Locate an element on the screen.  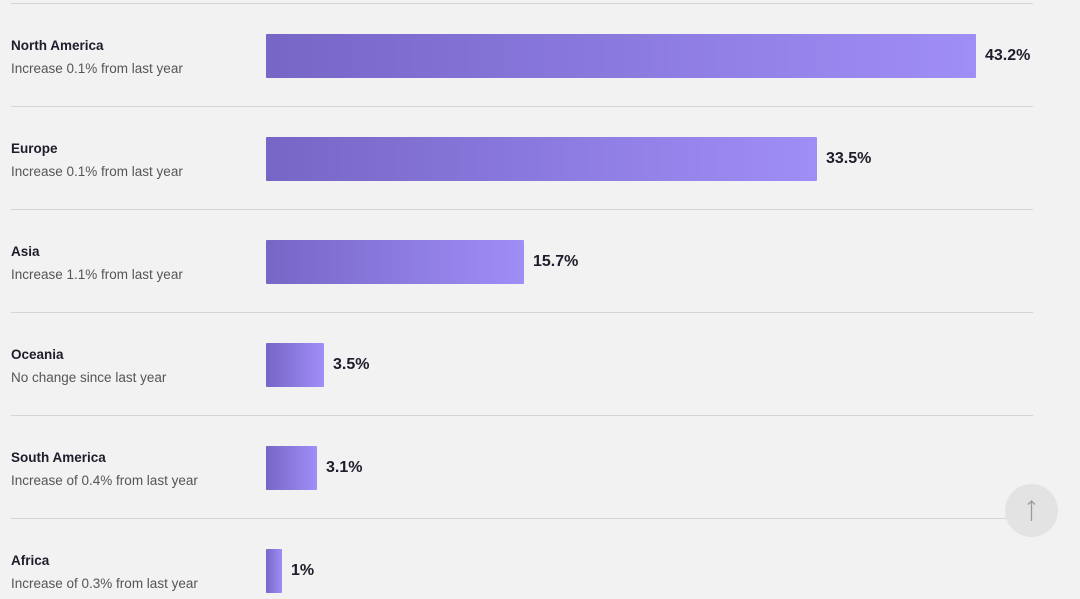
bar-south-america is located at coordinates (291, 468).